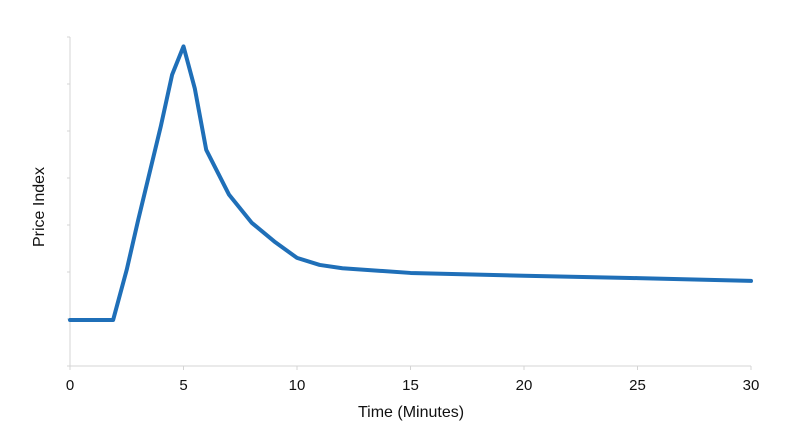 Image resolution: width=800 pixels, height=447 pixels. What do you see at coordinates (39, 207) in the screenshot?
I see `y-axis-label: Price Index` at bounding box center [39, 207].